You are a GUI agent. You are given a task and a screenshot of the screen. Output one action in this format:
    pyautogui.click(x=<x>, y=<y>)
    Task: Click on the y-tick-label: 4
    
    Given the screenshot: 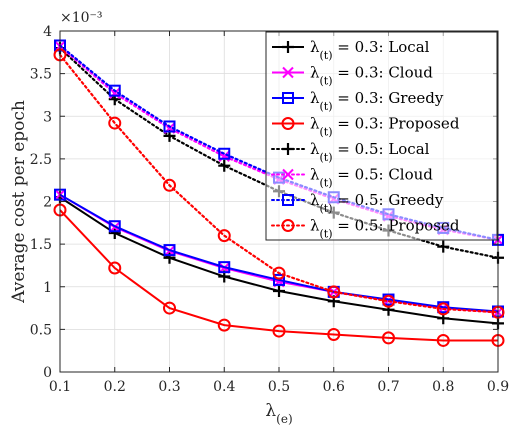 What is the action you would take?
    pyautogui.click(x=47, y=32)
    